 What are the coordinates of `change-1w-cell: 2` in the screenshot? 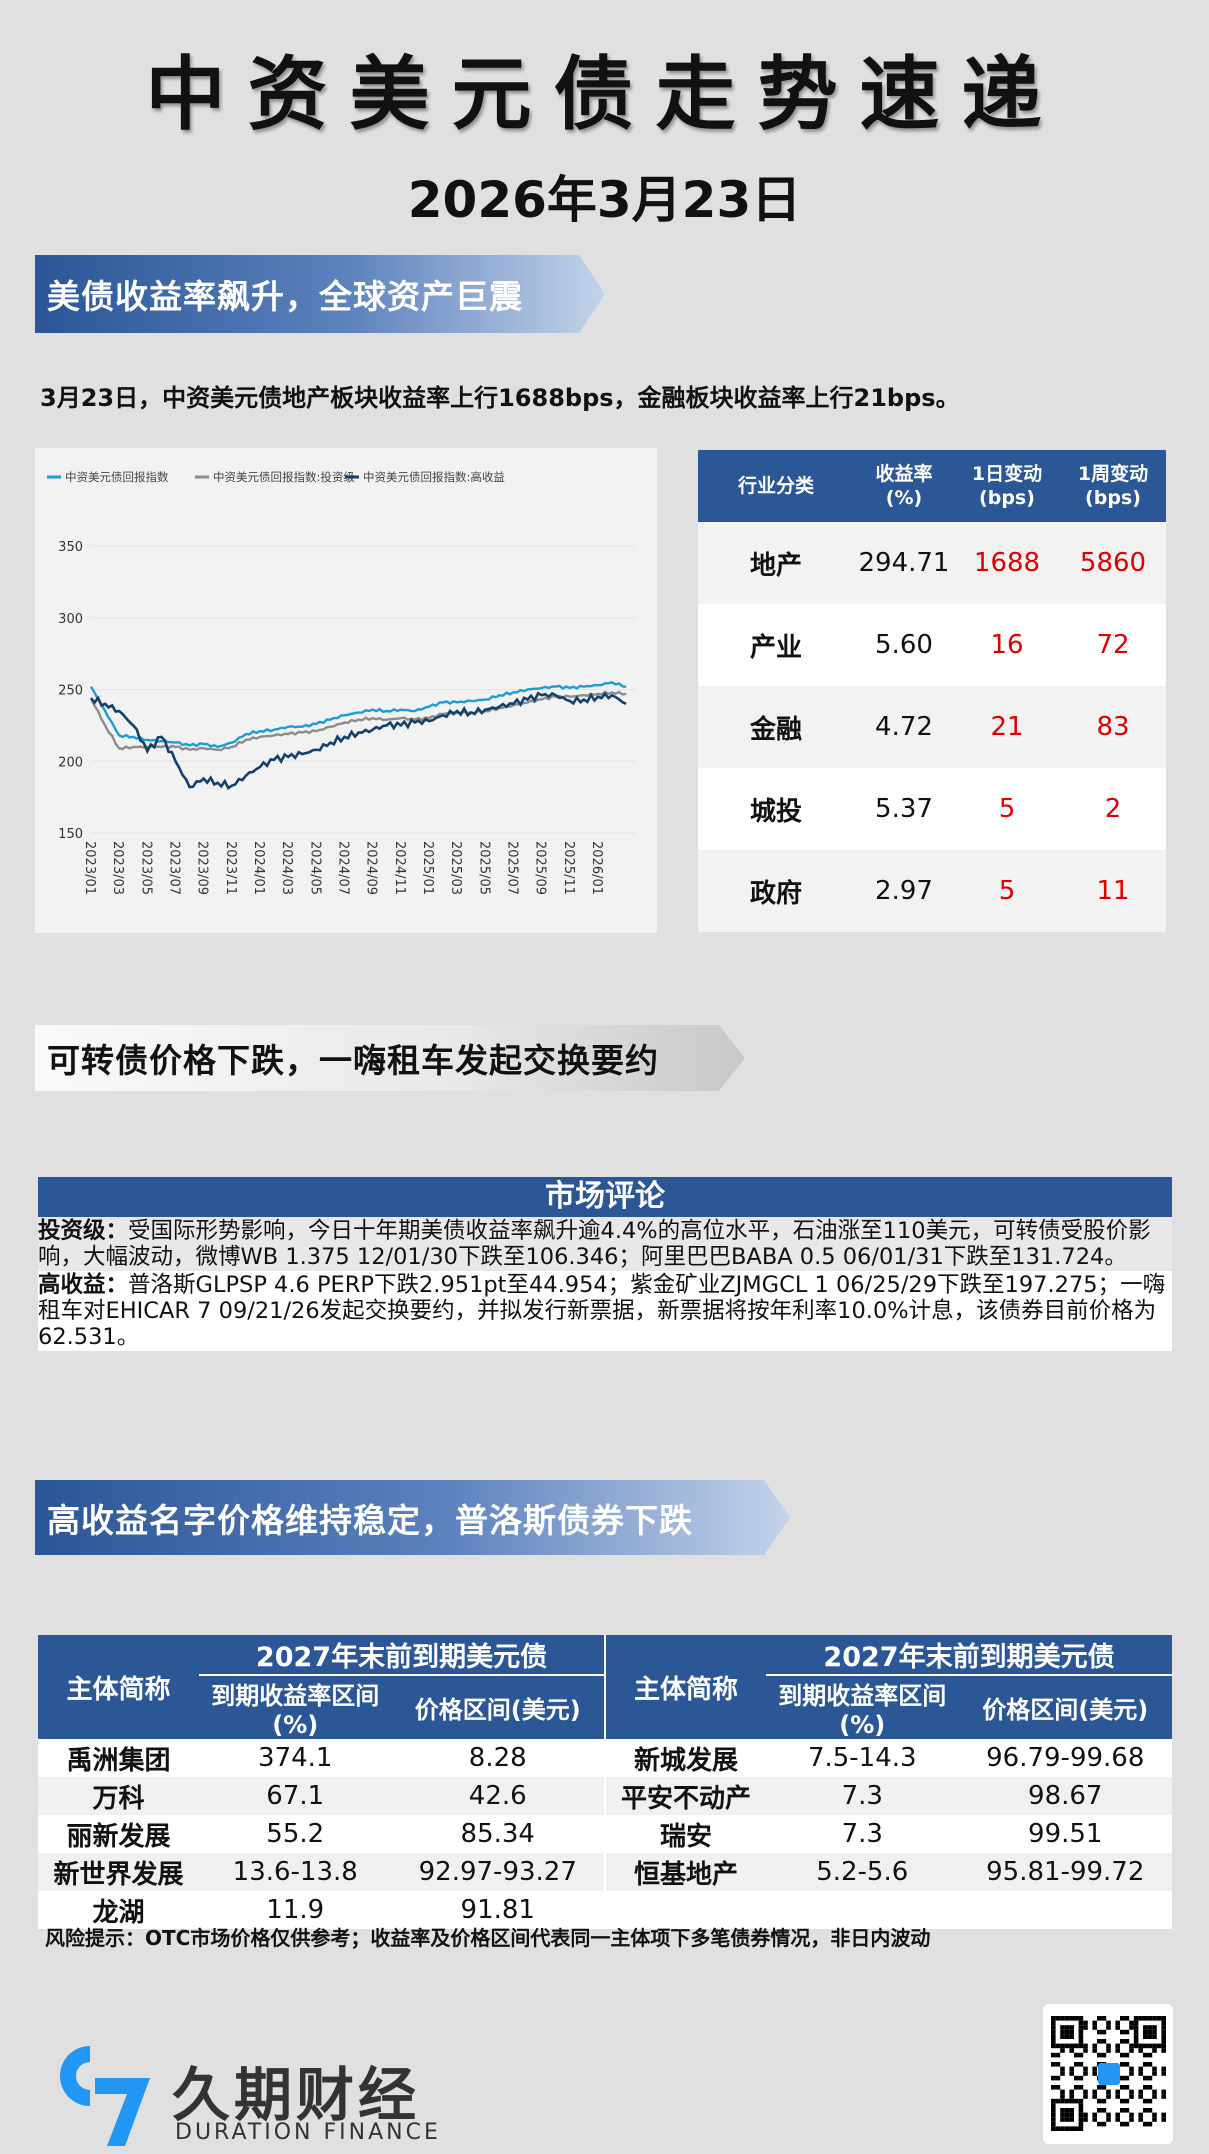 It's located at (1113, 809).